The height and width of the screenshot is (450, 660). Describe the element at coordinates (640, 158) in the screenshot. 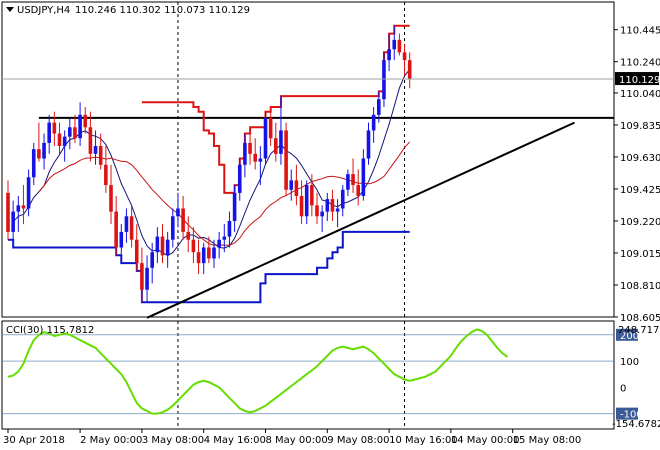

I see `price-tick-label: 109.630` at that location.